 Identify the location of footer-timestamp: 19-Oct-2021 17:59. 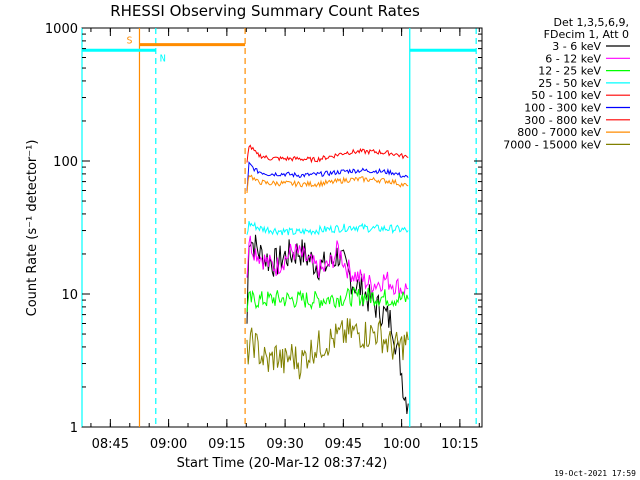
(595, 473).